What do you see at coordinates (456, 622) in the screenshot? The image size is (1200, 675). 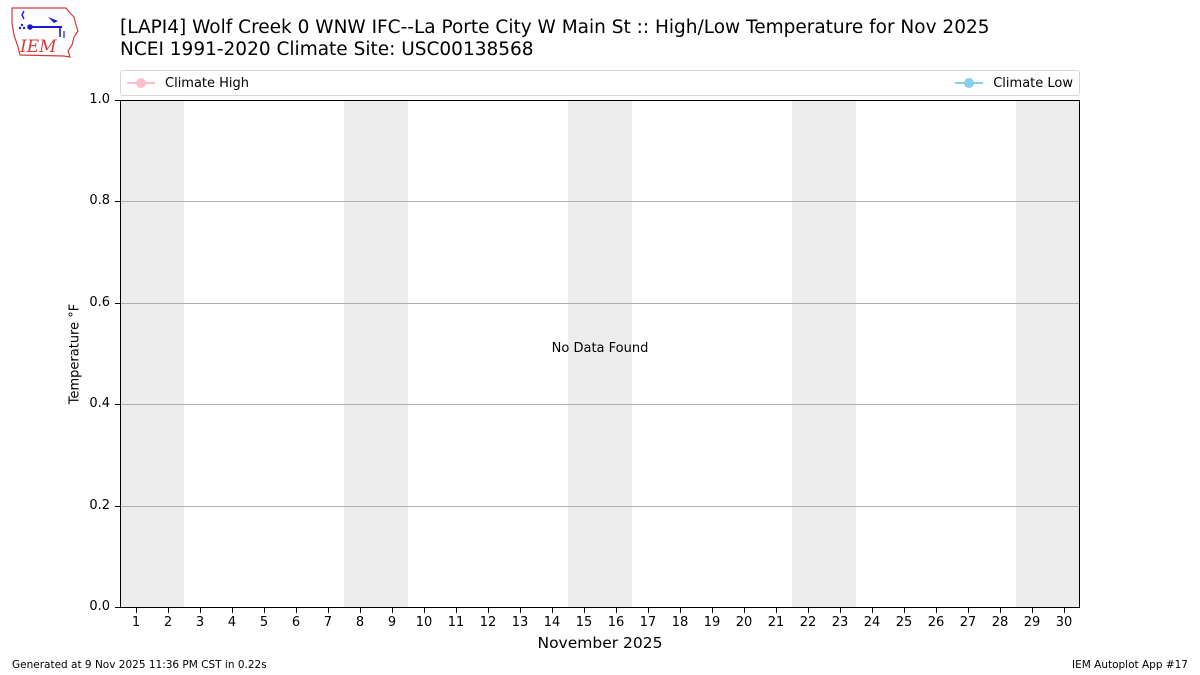 I see `x-tick-label: 11` at bounding box center [456, 622].